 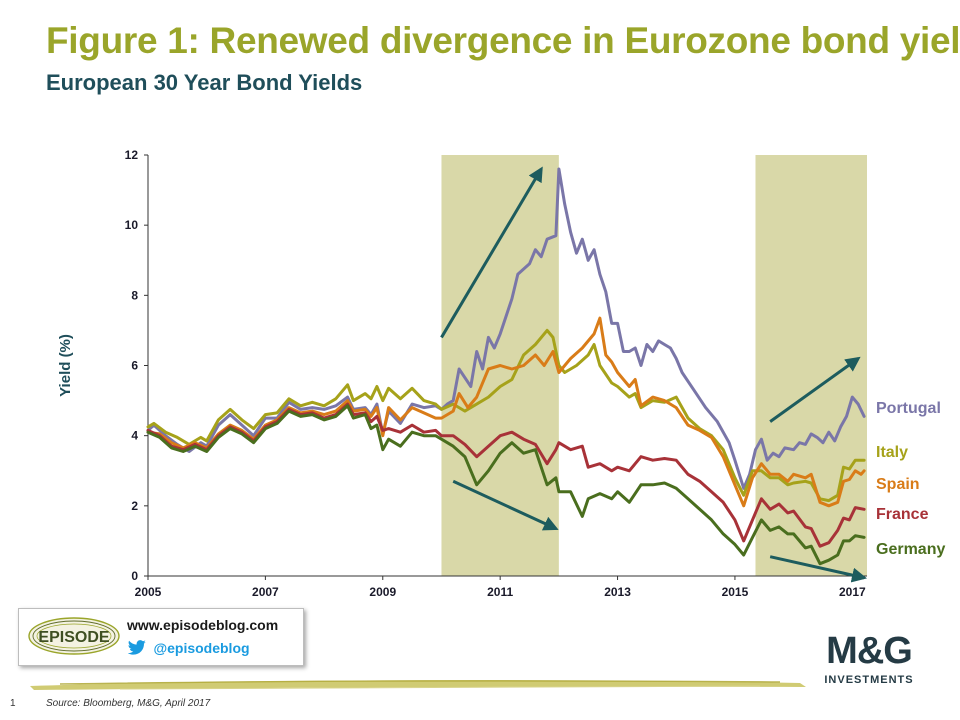 I want to click on mg-logo-text: M&G, so click(x=869, y=651).